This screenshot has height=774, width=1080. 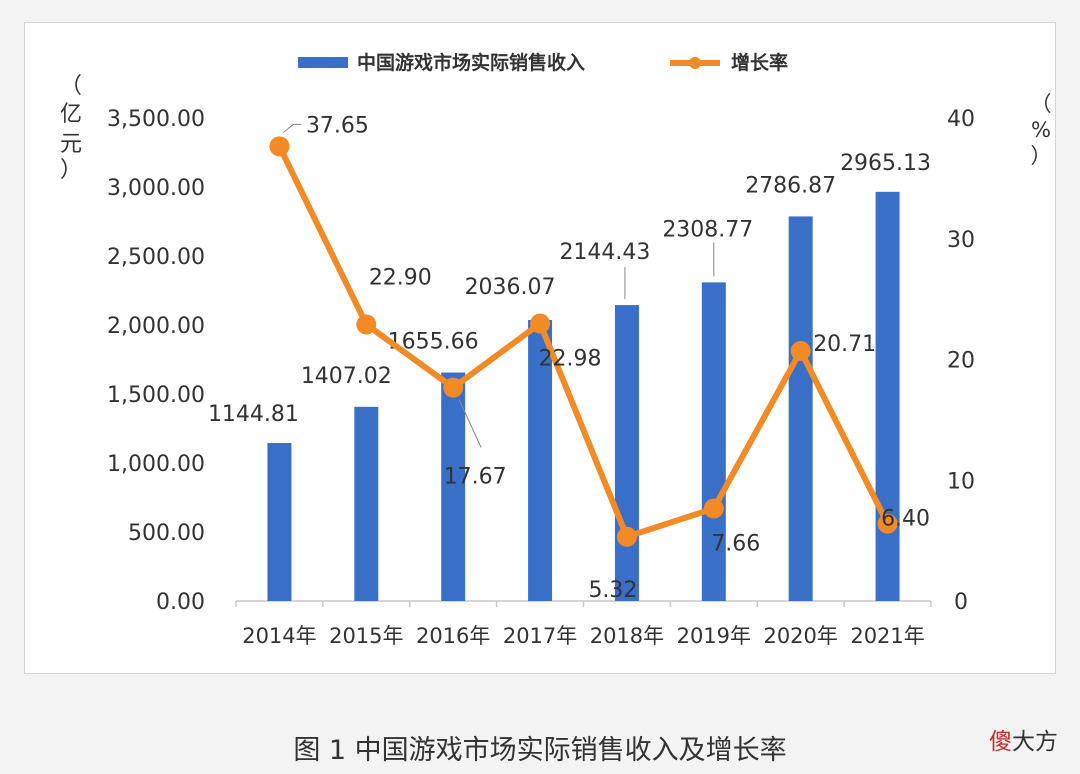 What do you see at coordinates (540, 750) in the screenshot?
I see `figure-caption: 图 1 中国游戏市场实际销售收入及增长率` at bounding box center [540, 750].